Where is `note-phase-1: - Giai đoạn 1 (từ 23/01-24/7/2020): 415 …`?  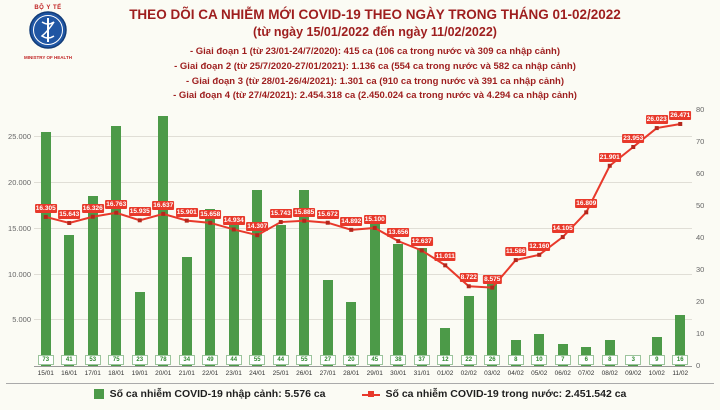
note-phase-1: - Giai đoạn 1 (từ 23/01-24/7/2020): 415 … is located at coordinates (375, 51).